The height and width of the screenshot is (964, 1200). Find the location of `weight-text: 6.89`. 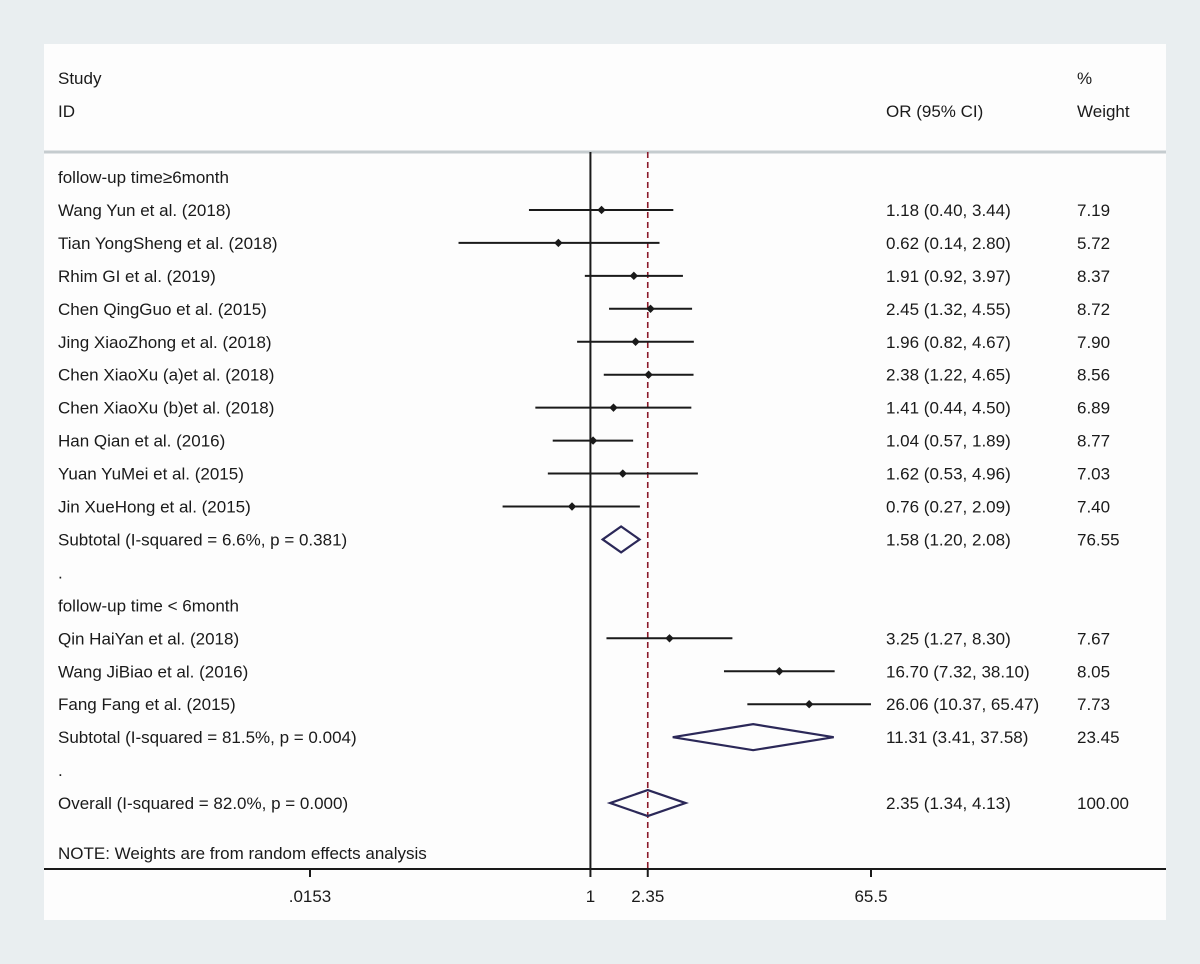

weight-text: 6.89 is located at coordinates (1093, 408).